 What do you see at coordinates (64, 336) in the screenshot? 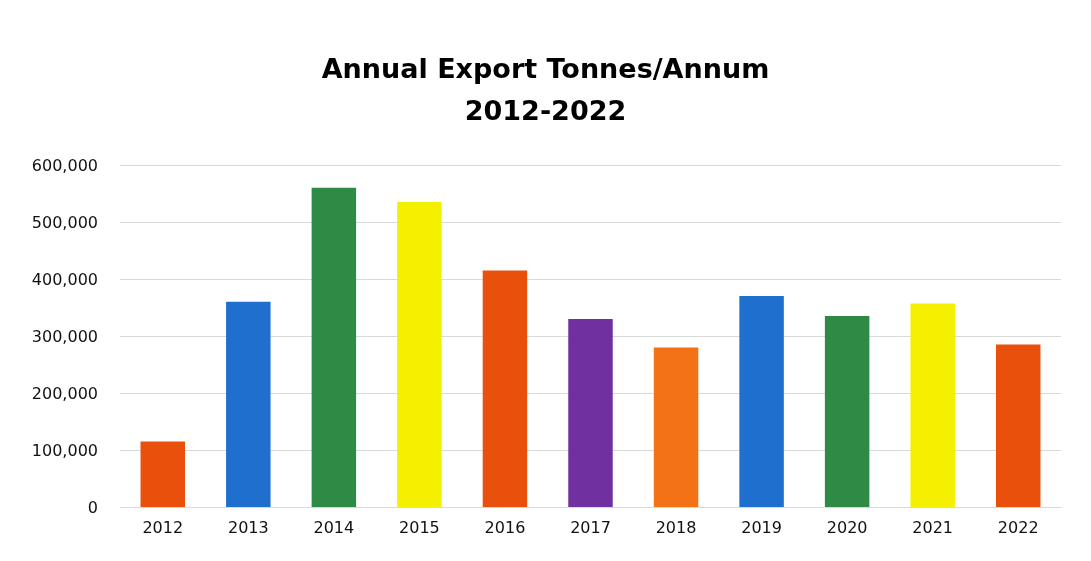
I see `y-tick-label: 300,000` at bounding box center [64, 336].